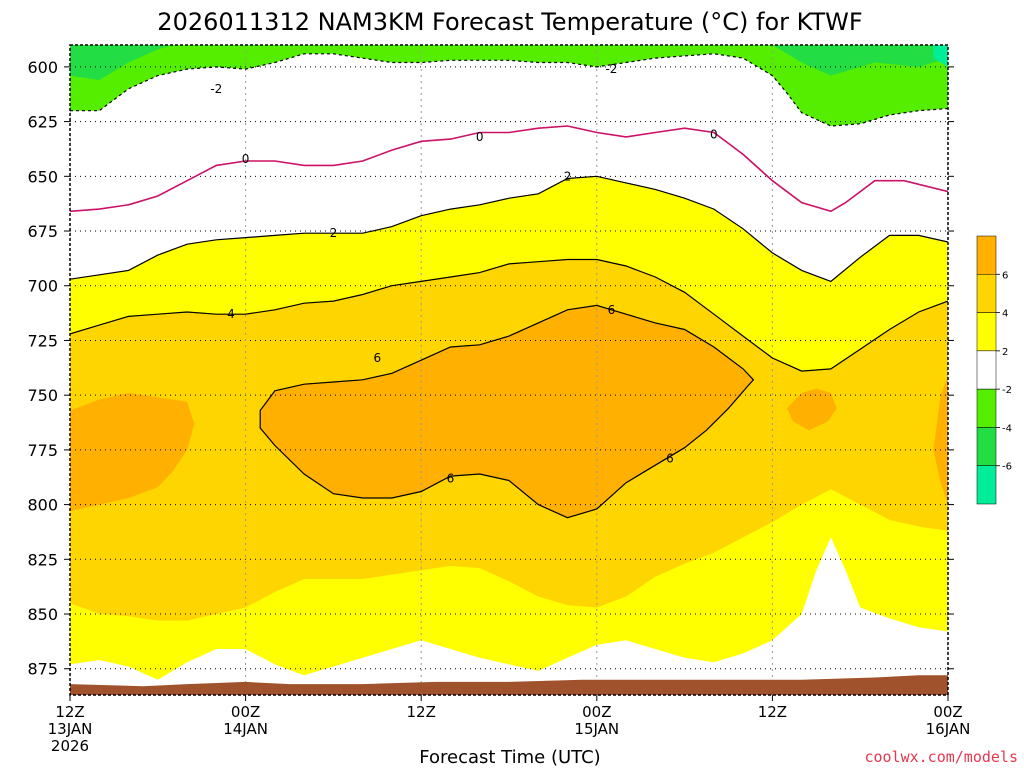 This screenshot has height=768, width=1024. I want to click on x-tick-label-12-1: 00Z, so click(245, 712).